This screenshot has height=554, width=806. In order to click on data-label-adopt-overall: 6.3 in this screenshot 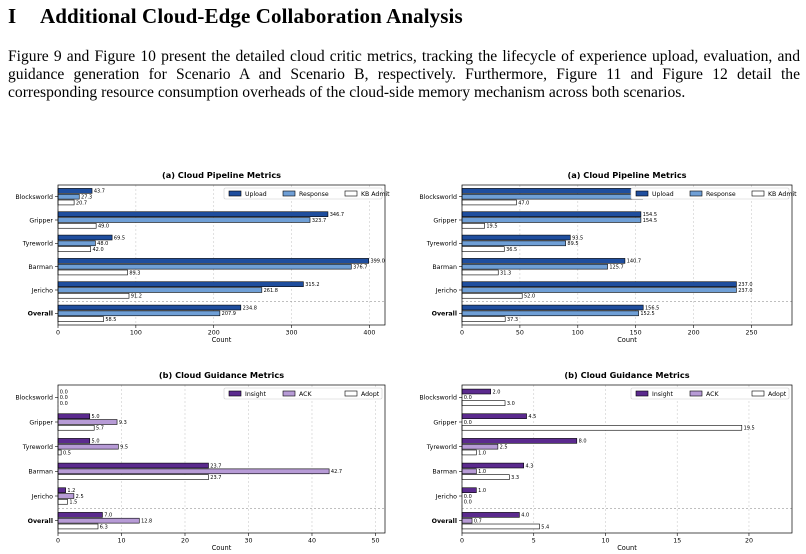, I will do `click(104, 527)`.